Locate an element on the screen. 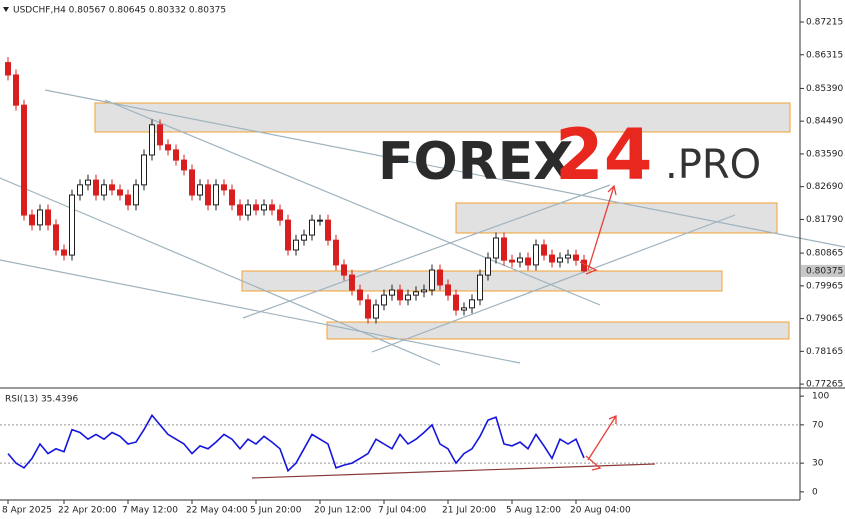  y-tick-label: 30 is located at coordinates (818, 464).